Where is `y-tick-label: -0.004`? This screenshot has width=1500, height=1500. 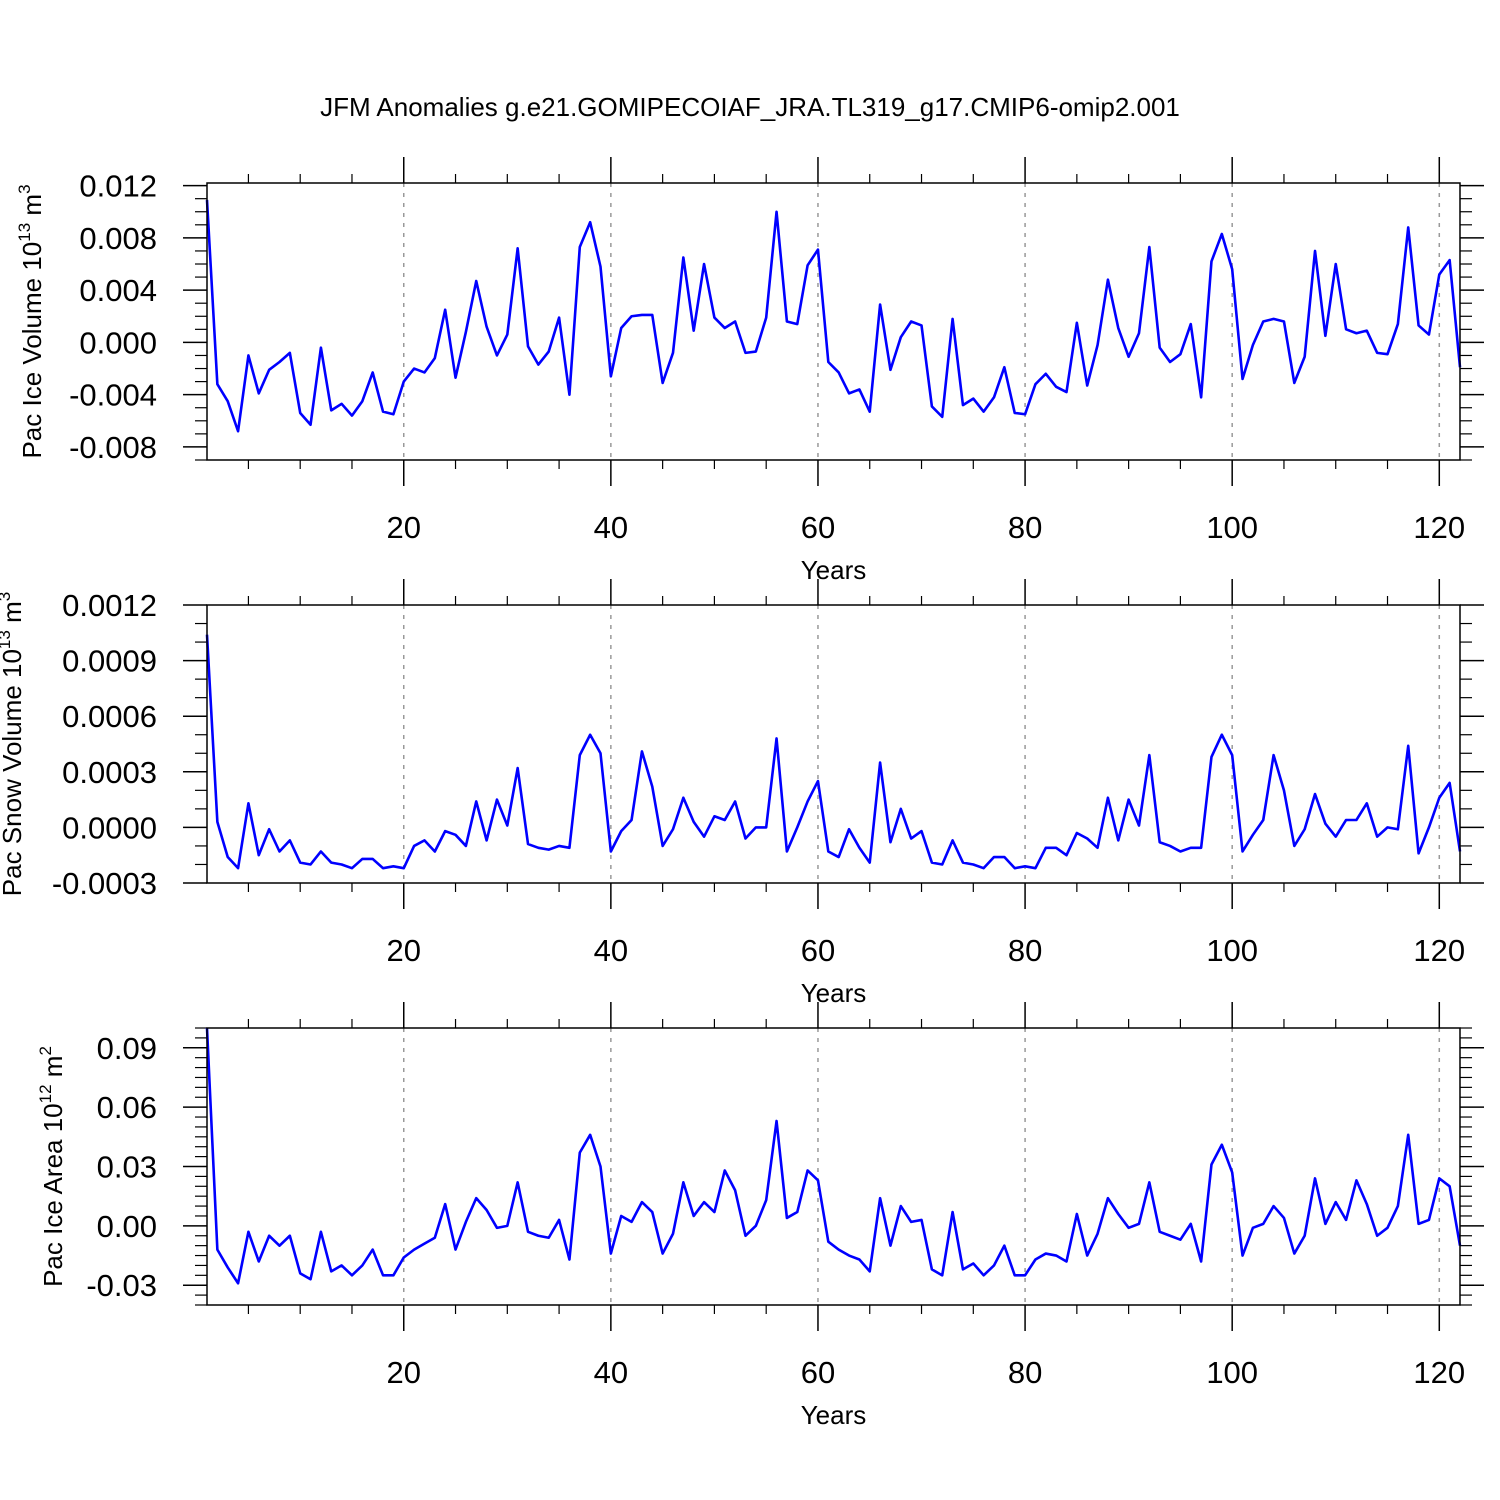
y-tick-label: -0.004 is located at coordinates (113, 395).